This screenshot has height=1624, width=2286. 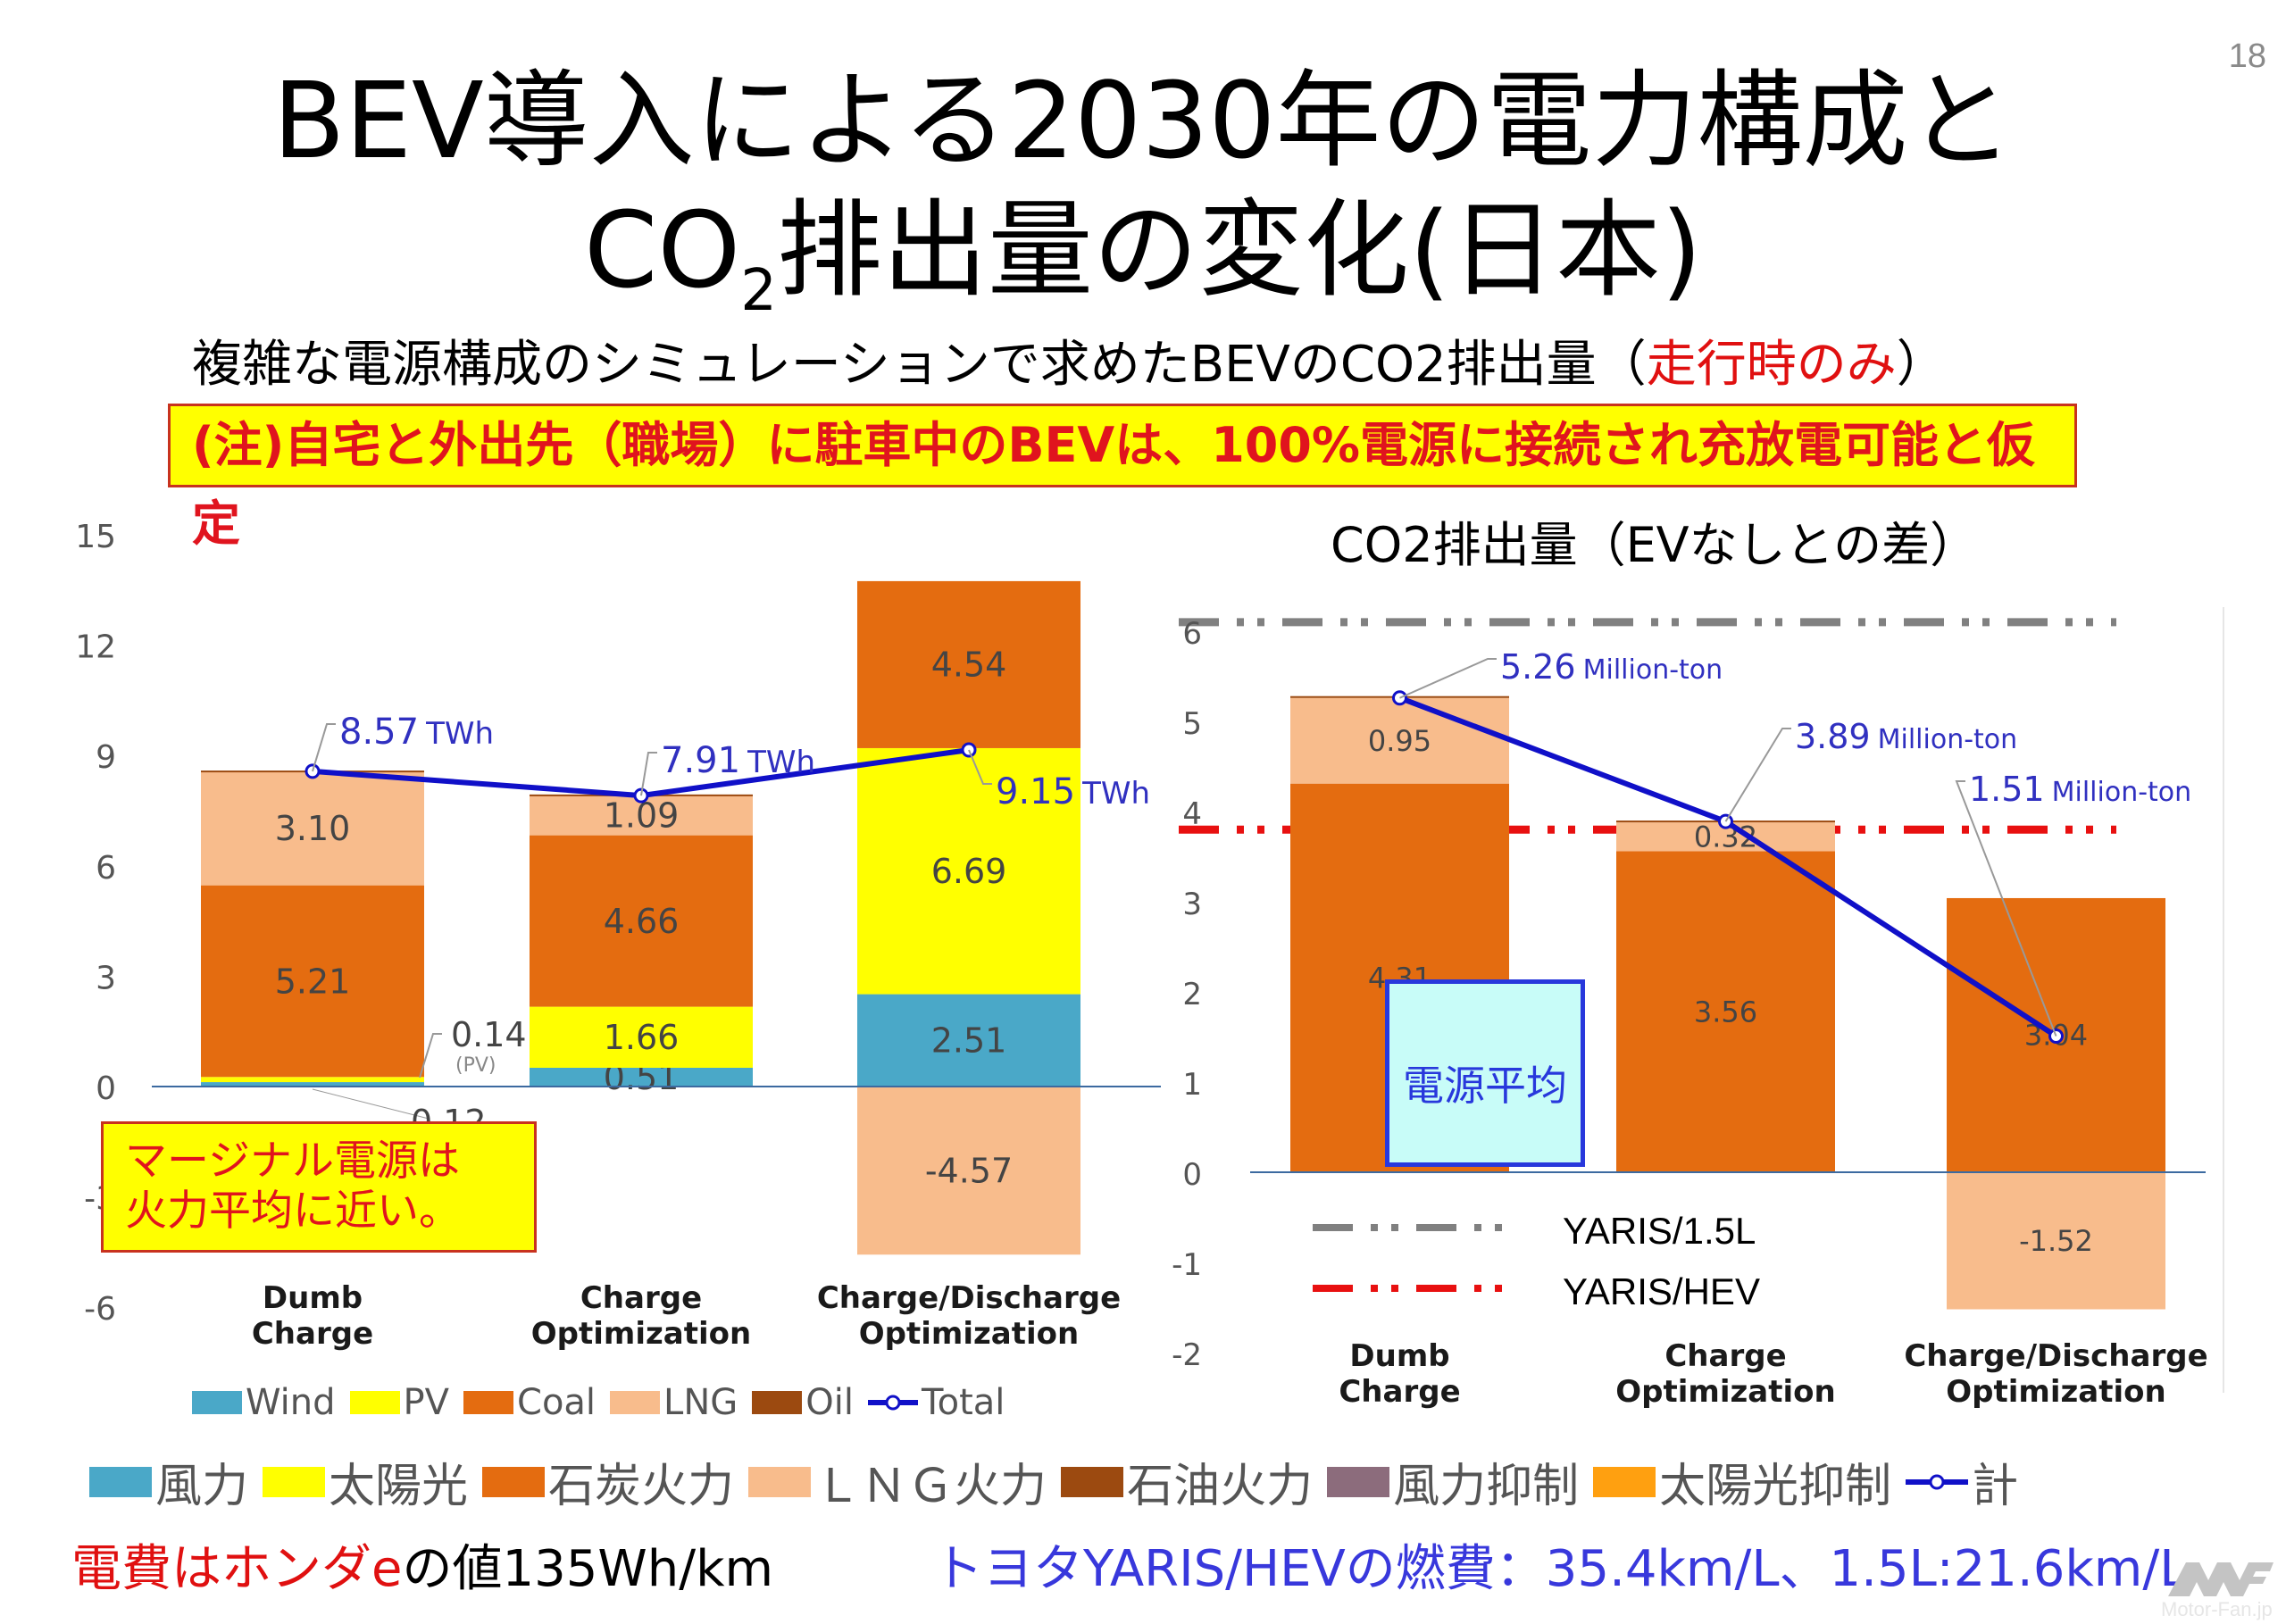 I want to click on legend-item: 風力抑制, so click(x=1453, y=1481).